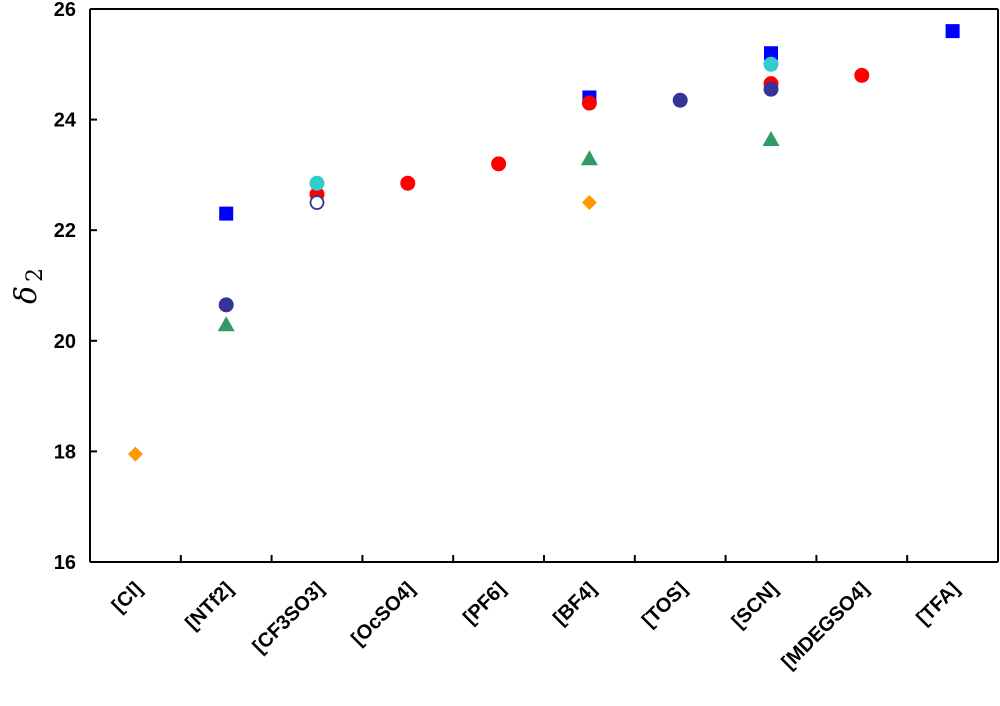 This screenshot has width=1000, height=706. What do you see at coordinates (65, 287) in the screenshot?
I see `y-tick-labels: 16 18 20 22 24 26` at bounding box center [65, 287].